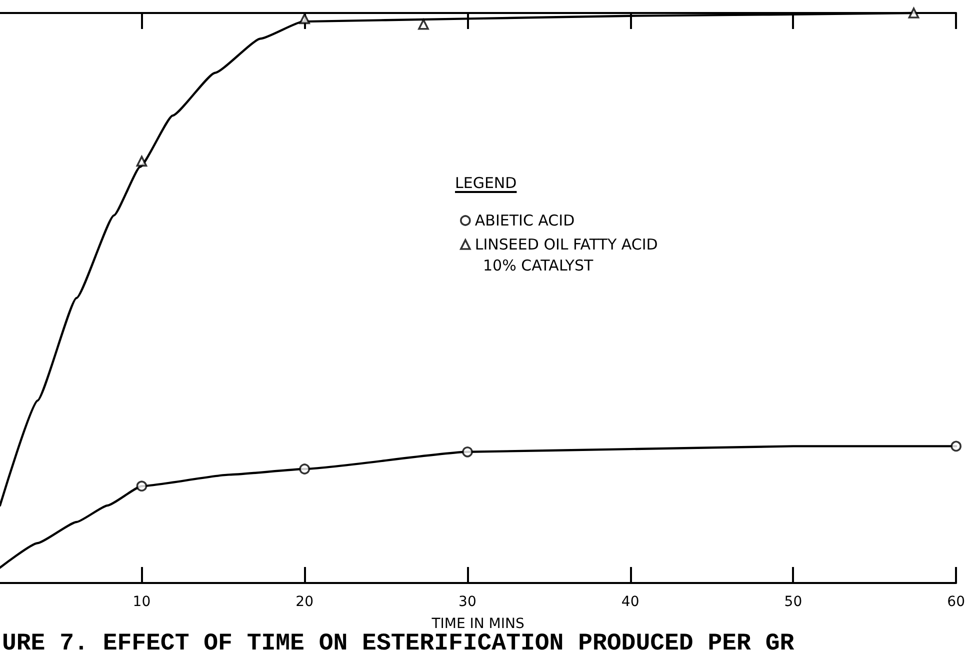 The width and height of the screenshot is (968, 661). Describe the element at coordinates (538, 265) in the screenshot. I see `annotation: 10% CATALYST` at that location.